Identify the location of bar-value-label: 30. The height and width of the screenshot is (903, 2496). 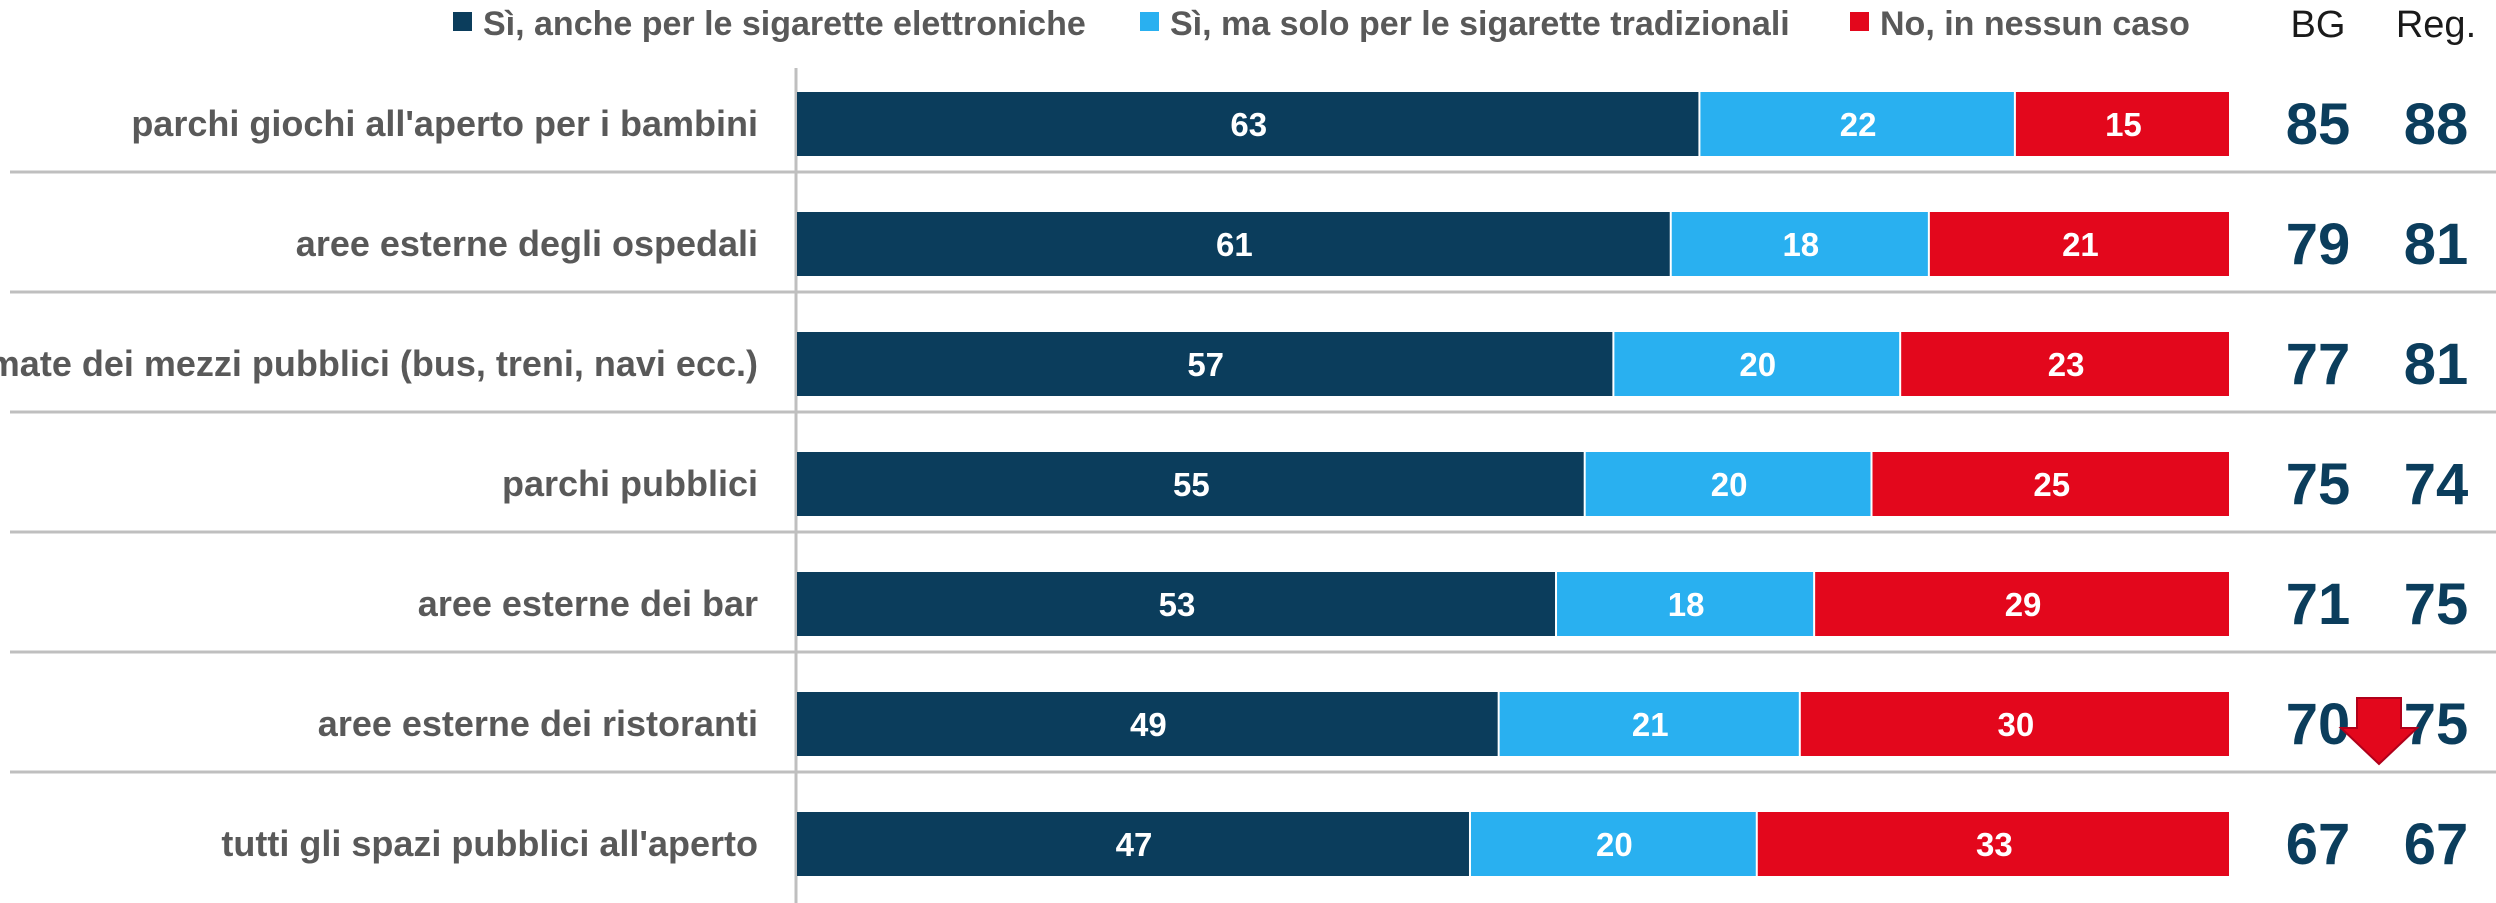
(2016, 724).